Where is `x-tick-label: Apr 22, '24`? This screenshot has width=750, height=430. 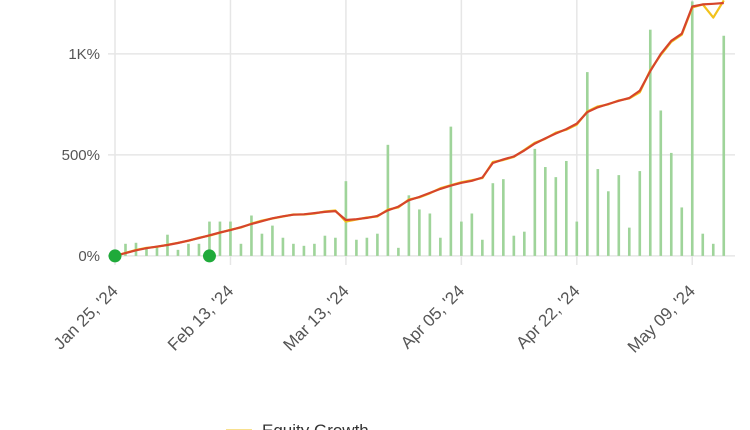
x-tick-label: Apr 22, '24 is located at coordinates (547, 316).